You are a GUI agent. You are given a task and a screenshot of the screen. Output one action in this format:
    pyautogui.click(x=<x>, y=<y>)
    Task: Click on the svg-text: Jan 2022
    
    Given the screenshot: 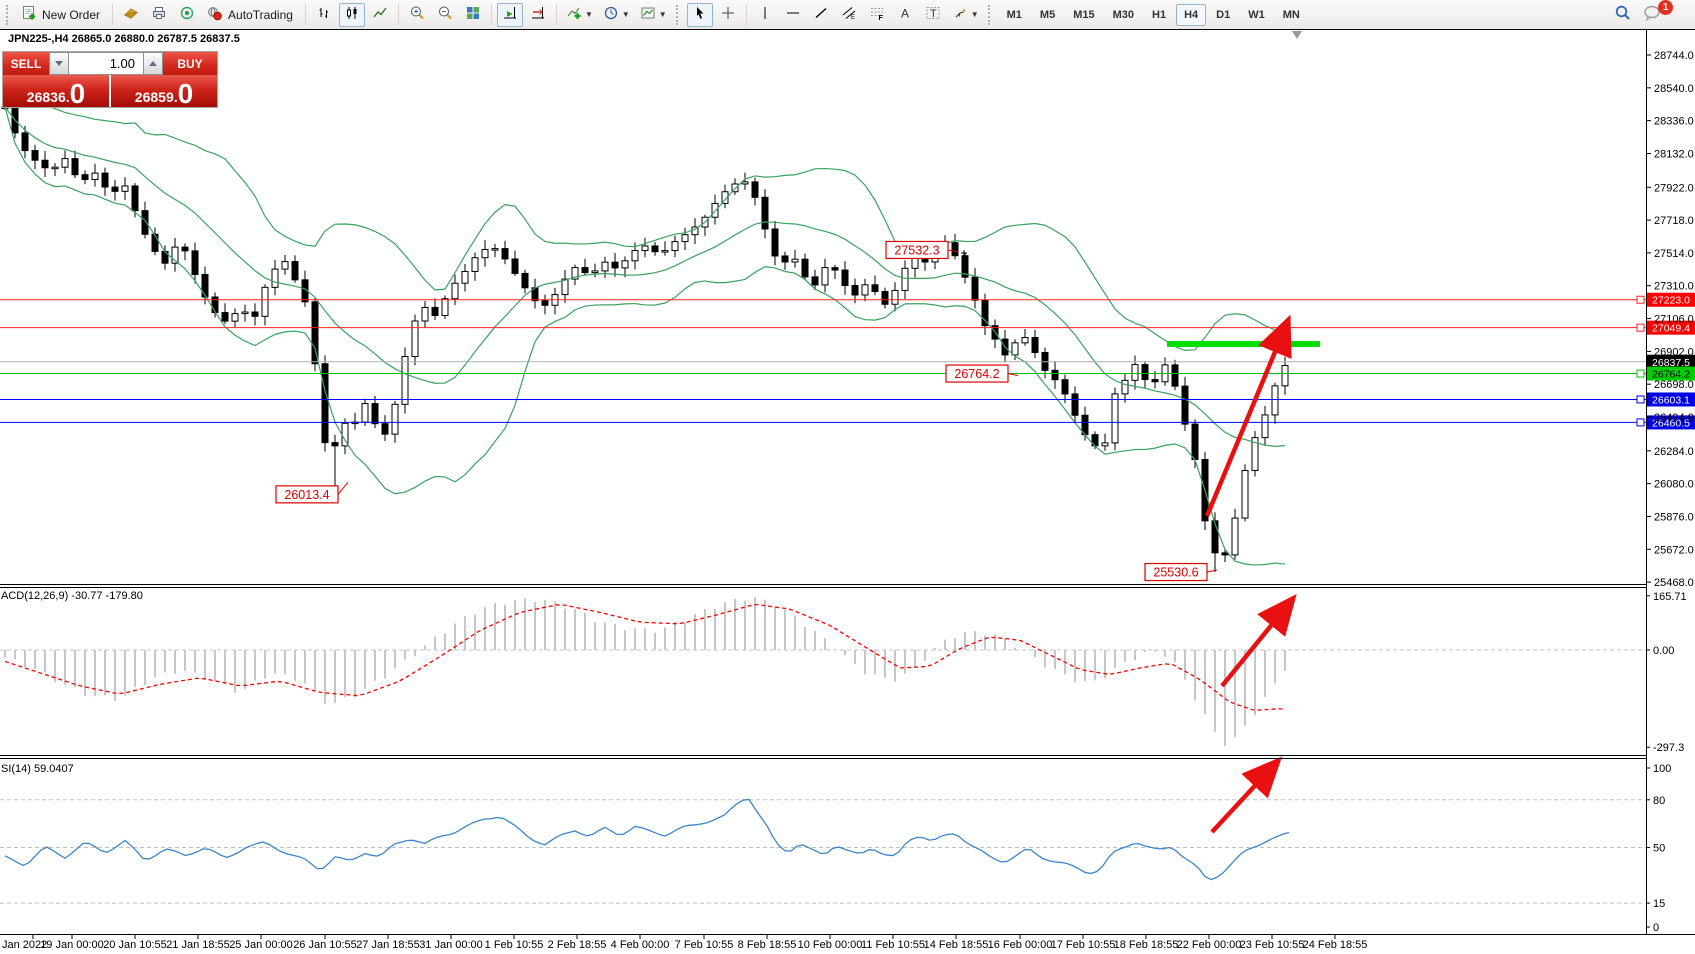 What is the action you would take?
    pyautogui.click(x=24, y=945)
    